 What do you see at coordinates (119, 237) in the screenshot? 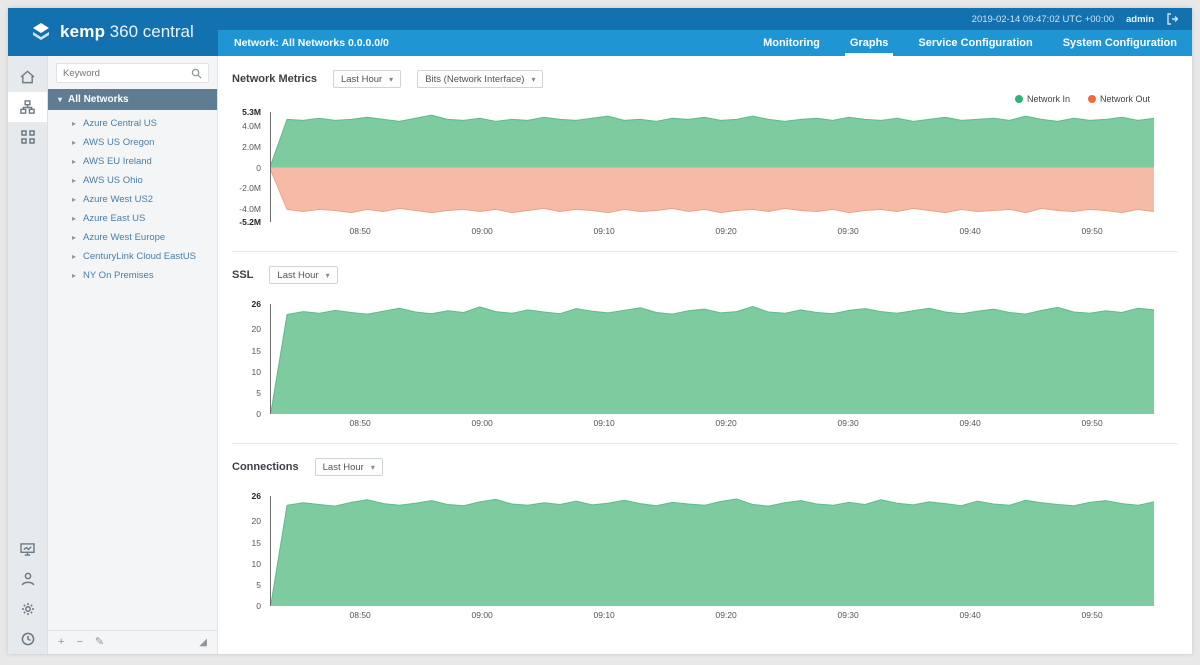
I see `tree-item-network: ▸ Azure West Europe` at bounding box center [119, 237].